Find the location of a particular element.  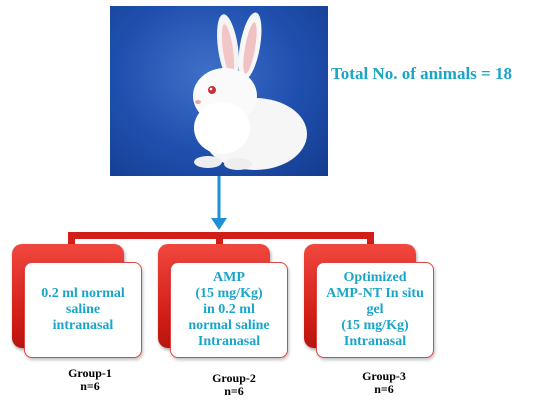

group-2-caption: Group-2 n=6 is located at coordinates (234, 384).